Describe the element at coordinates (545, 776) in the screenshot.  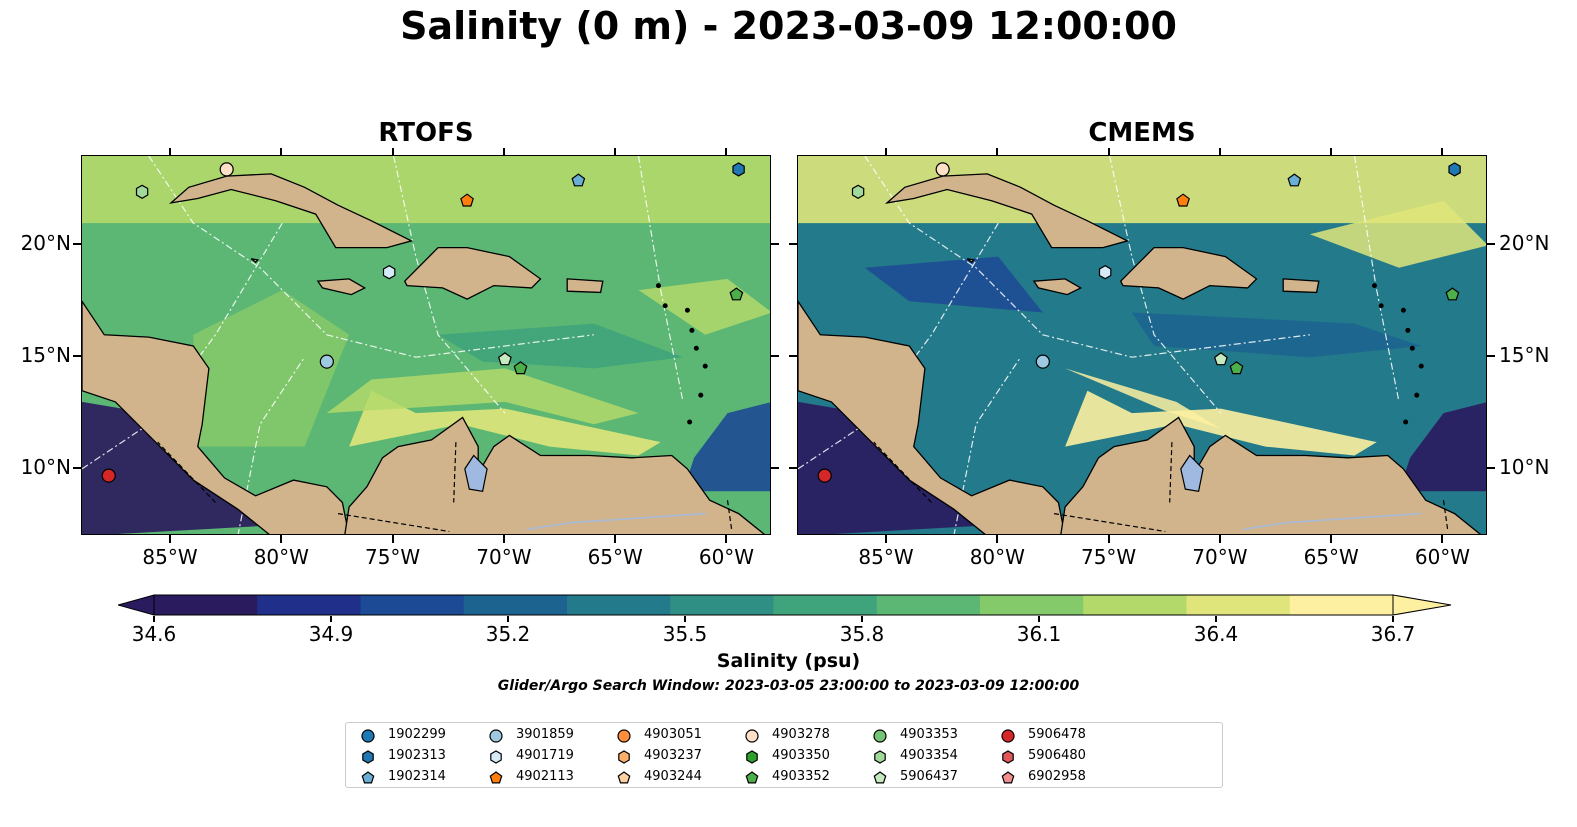
I see `legend-label: 4902113` at that location.